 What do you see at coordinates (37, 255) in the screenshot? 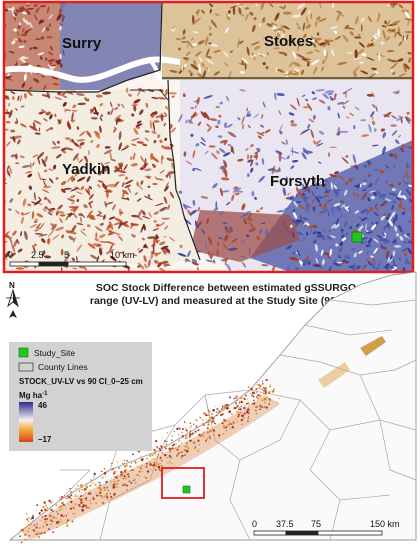
I see `scalebar-tick: 2.5` at bounding box center [37, 255].